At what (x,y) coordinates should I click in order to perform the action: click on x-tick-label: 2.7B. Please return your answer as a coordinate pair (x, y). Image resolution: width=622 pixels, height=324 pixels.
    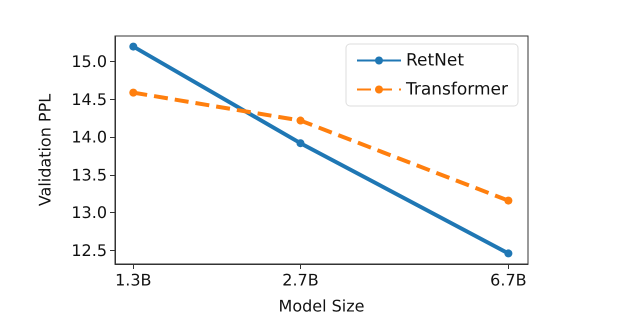
    Looking at the image, I should click on (300, 280).